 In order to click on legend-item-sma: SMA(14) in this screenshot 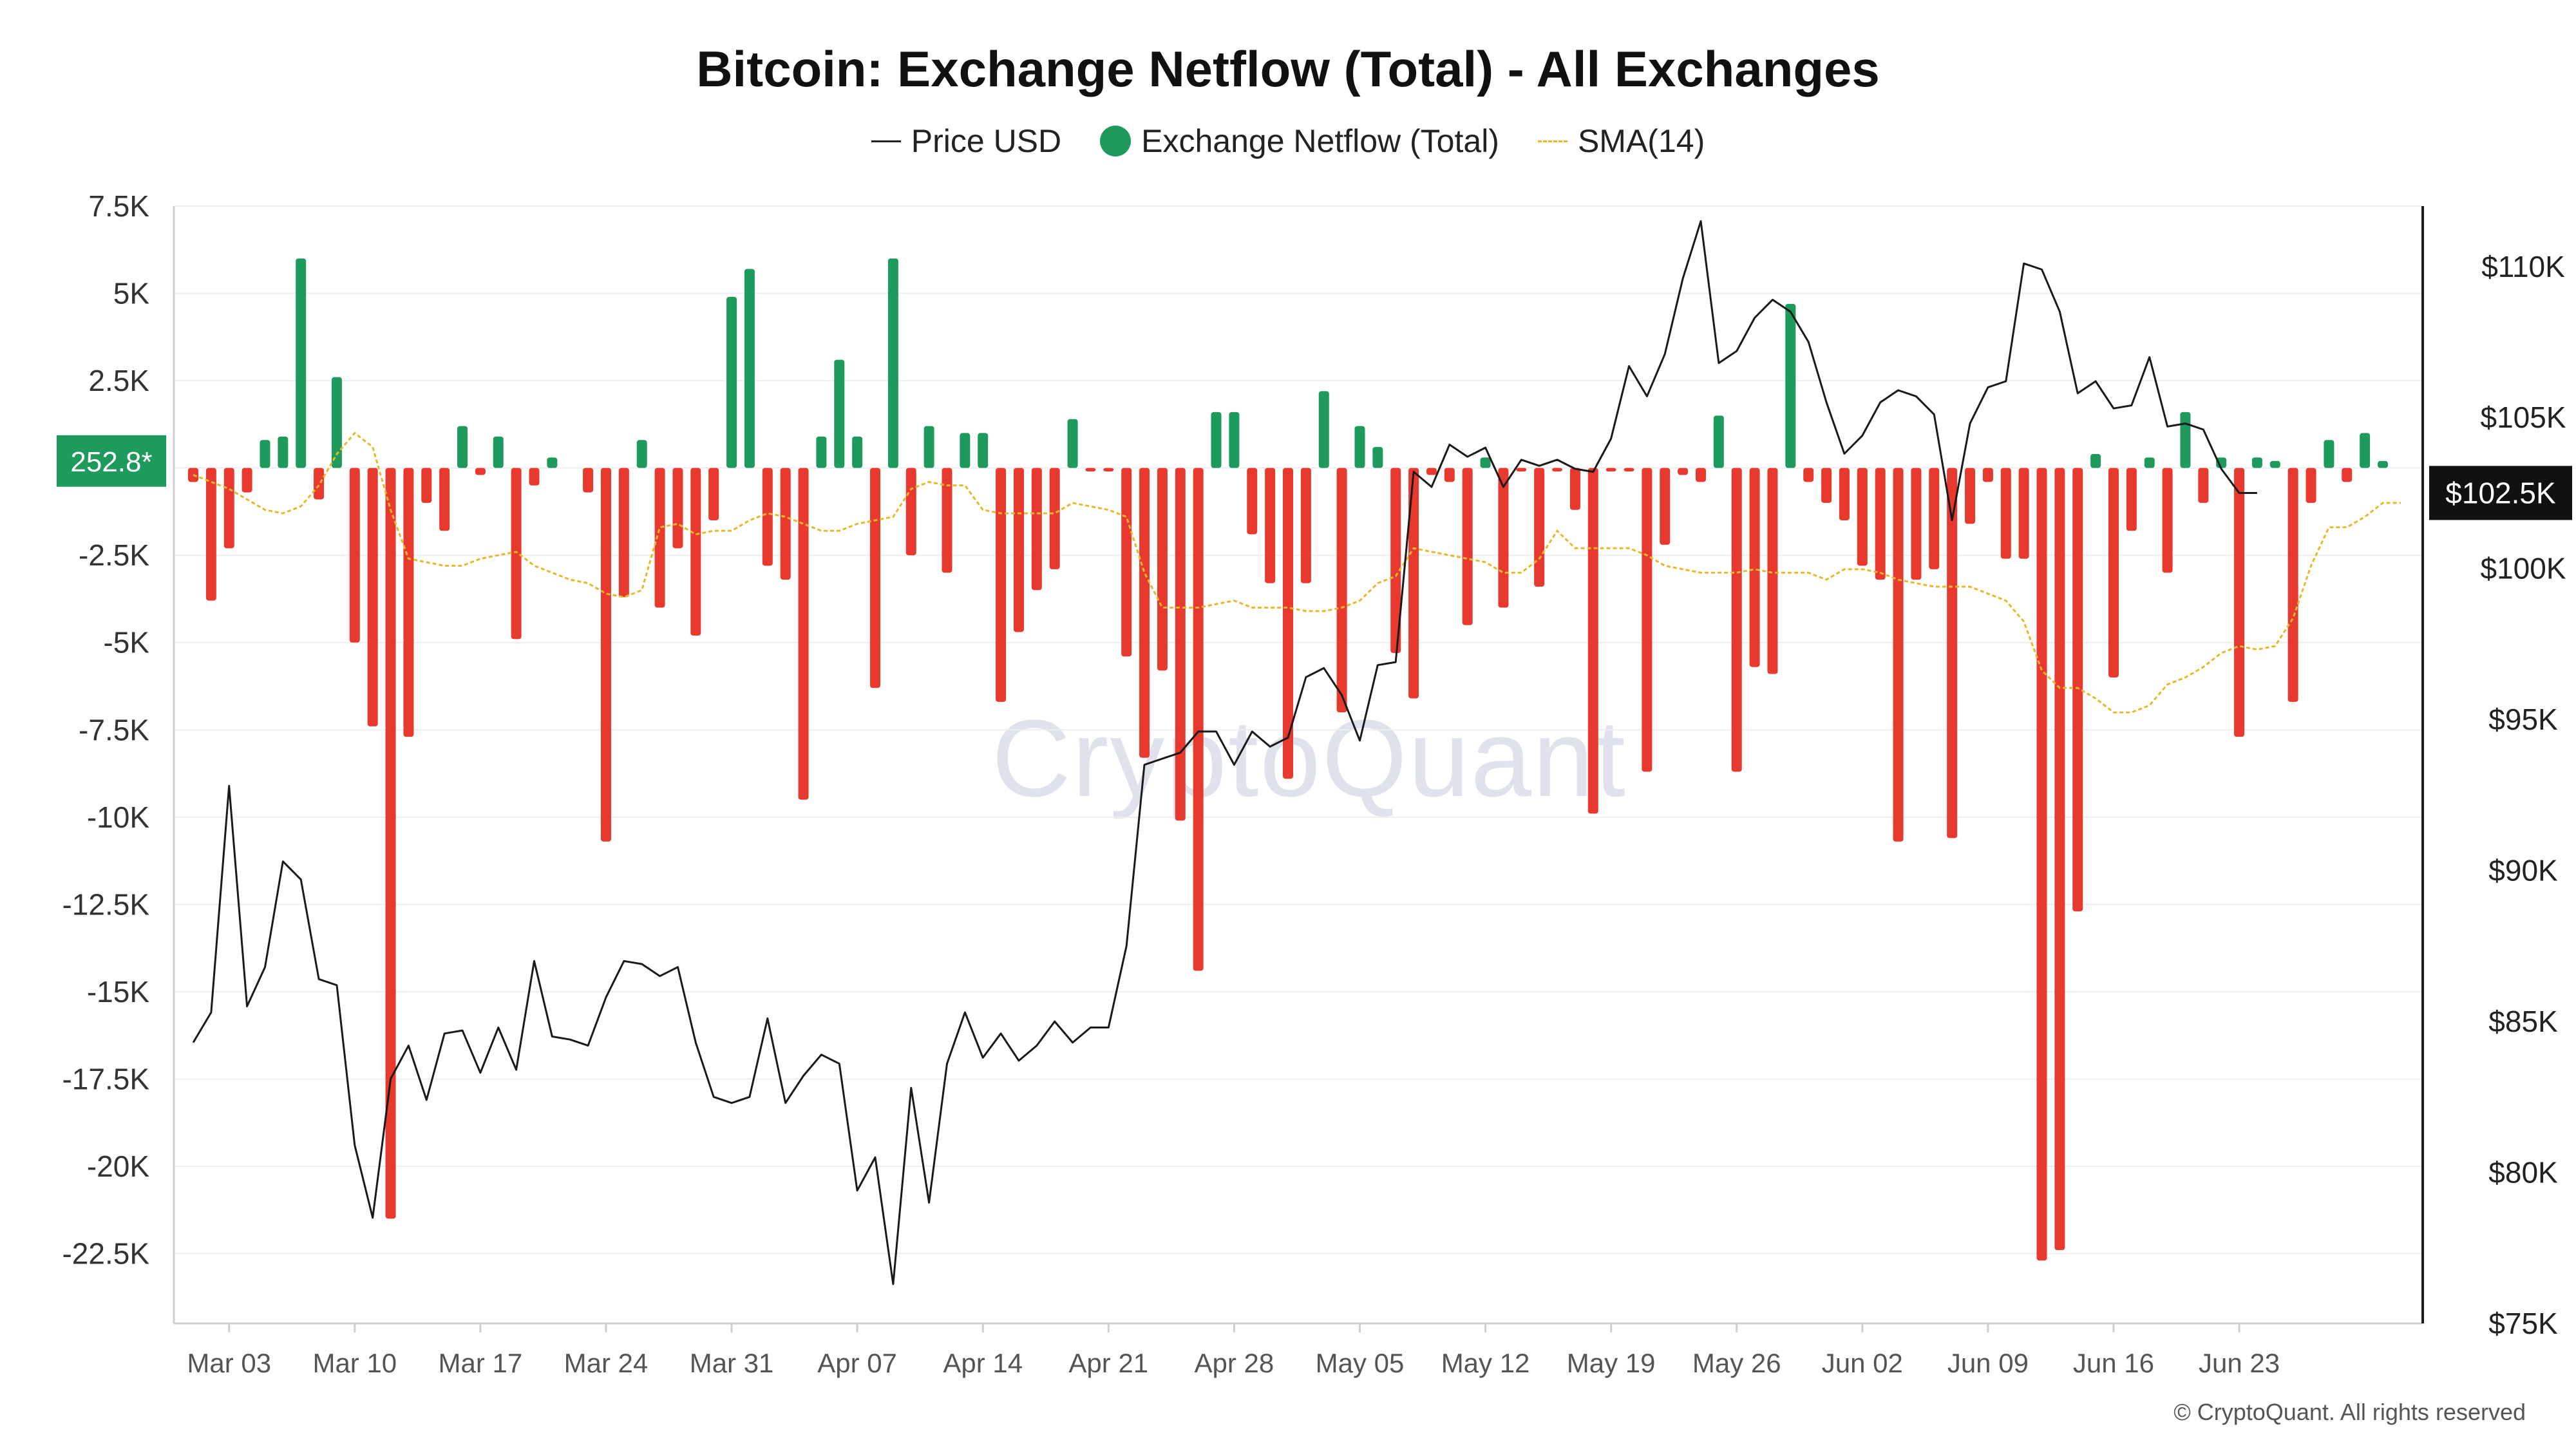, I will do `click(1621, 141)`.